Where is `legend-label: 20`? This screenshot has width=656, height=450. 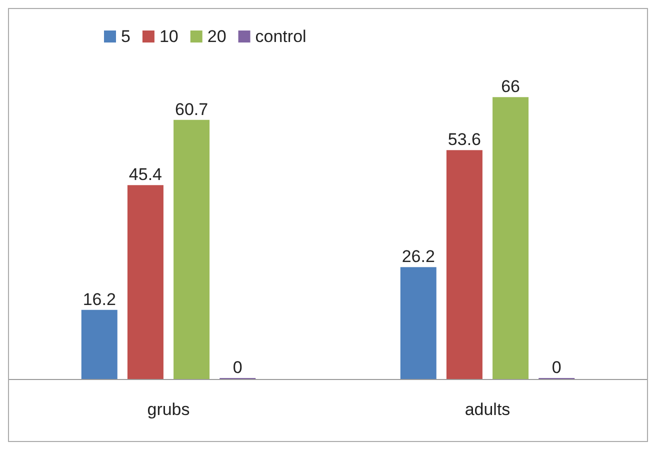
legend-label: 20 is located at coordinates (216, 36).